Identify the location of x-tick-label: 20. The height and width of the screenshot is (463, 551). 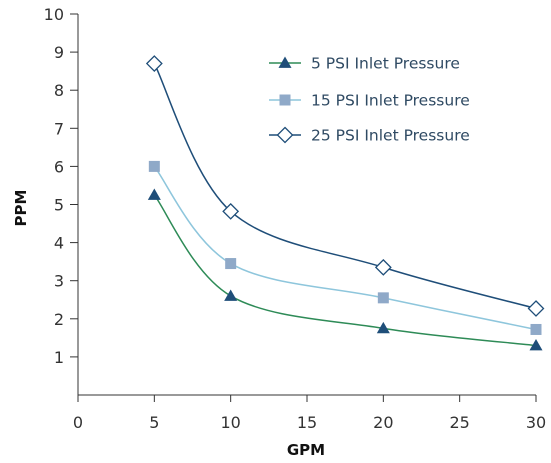
(383, 422).